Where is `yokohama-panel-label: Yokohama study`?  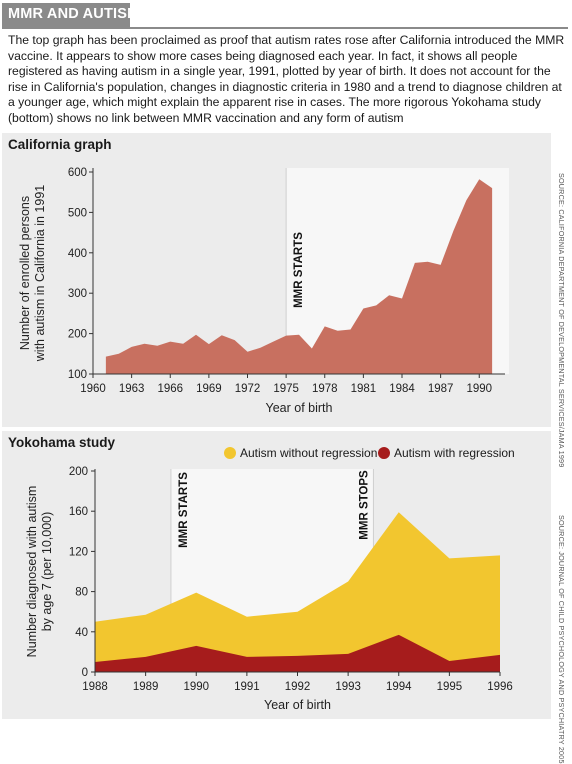
yokohama-panel-label: Yokohama study is located at coordinates (62, 442).